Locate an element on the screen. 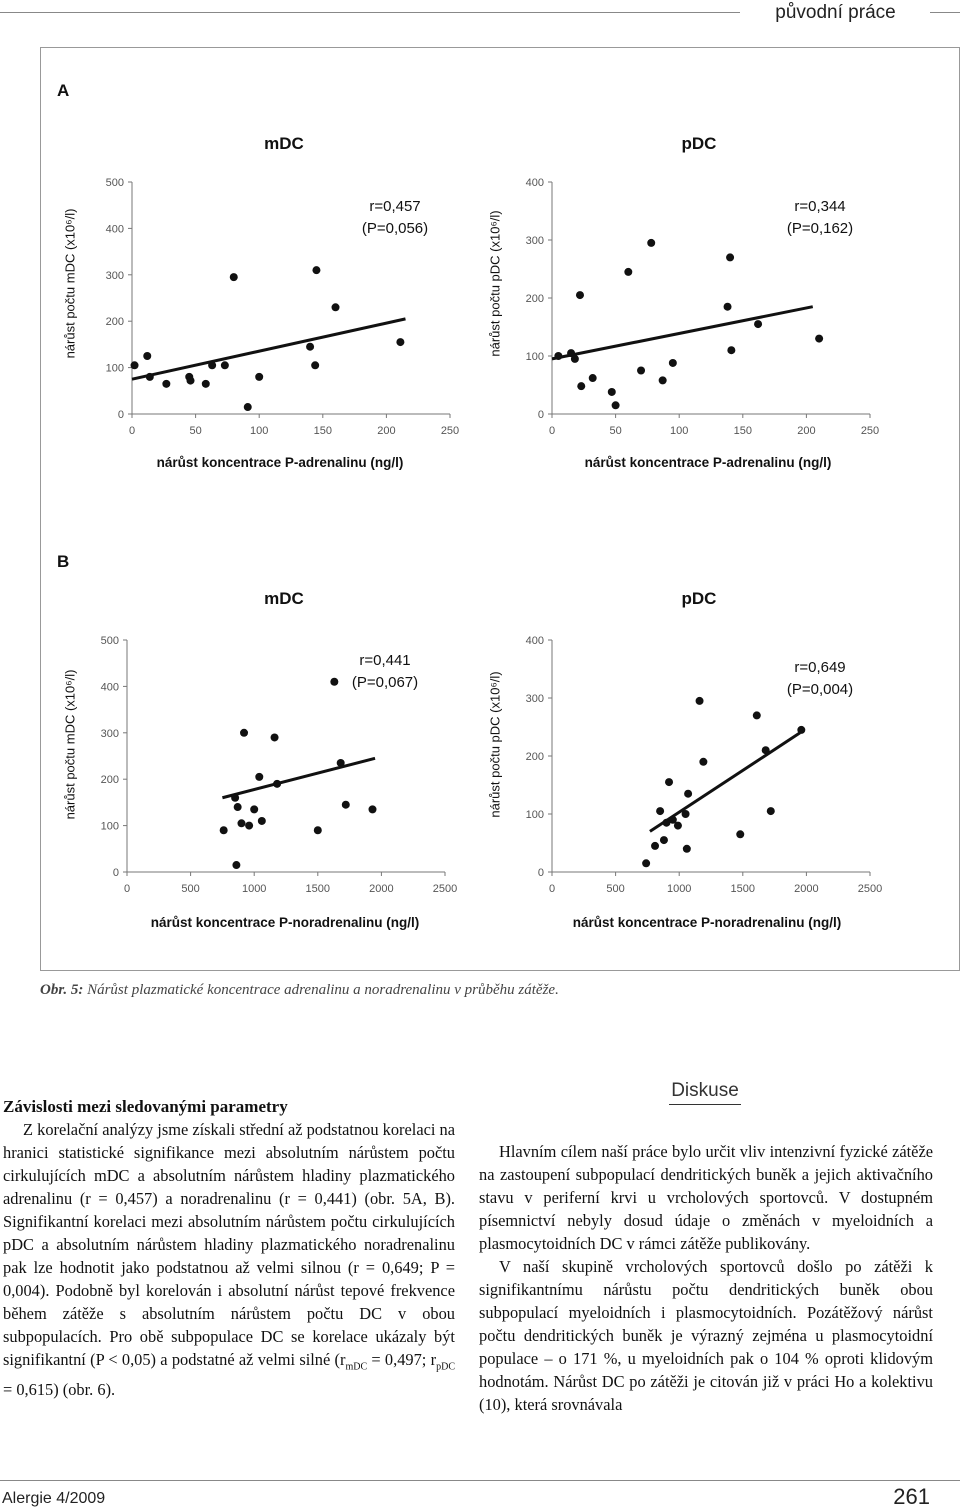  chart-a-mdc-y-tick-label: 400 is located at coordinates (115, 229).